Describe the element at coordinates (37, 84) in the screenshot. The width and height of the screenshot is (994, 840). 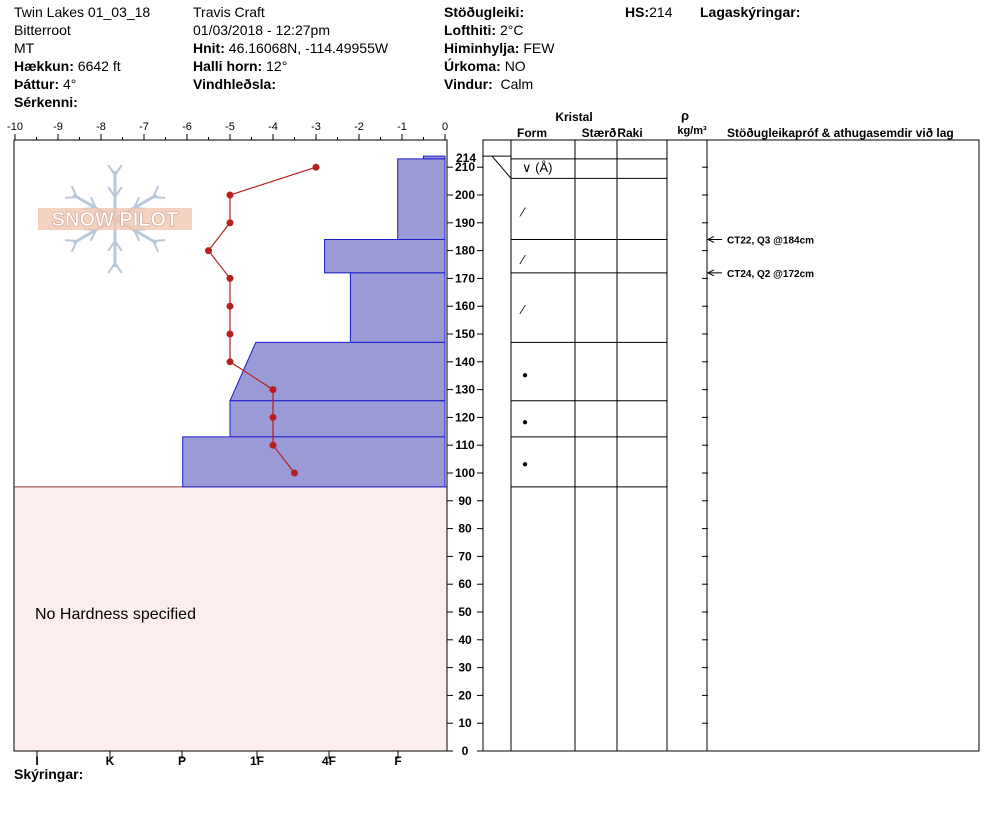
I see `aspect-label: Þáttur:` at that location.